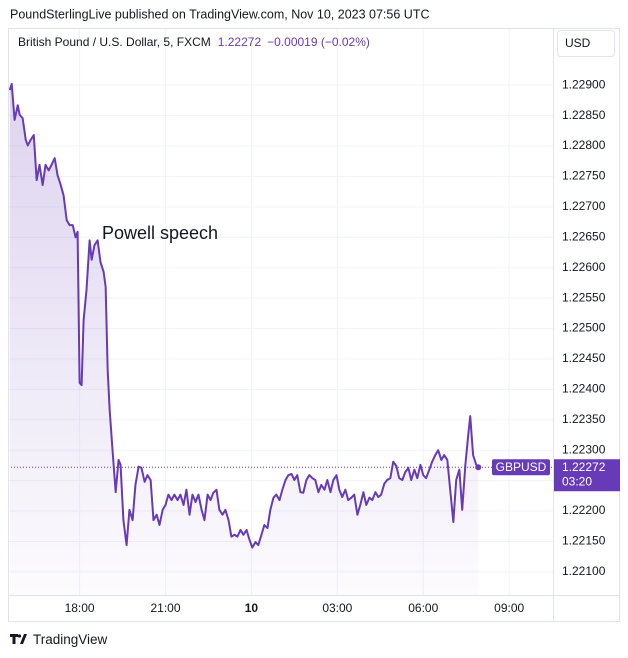  I want to click on x-tick-label: 18:00, so click(80, 608).